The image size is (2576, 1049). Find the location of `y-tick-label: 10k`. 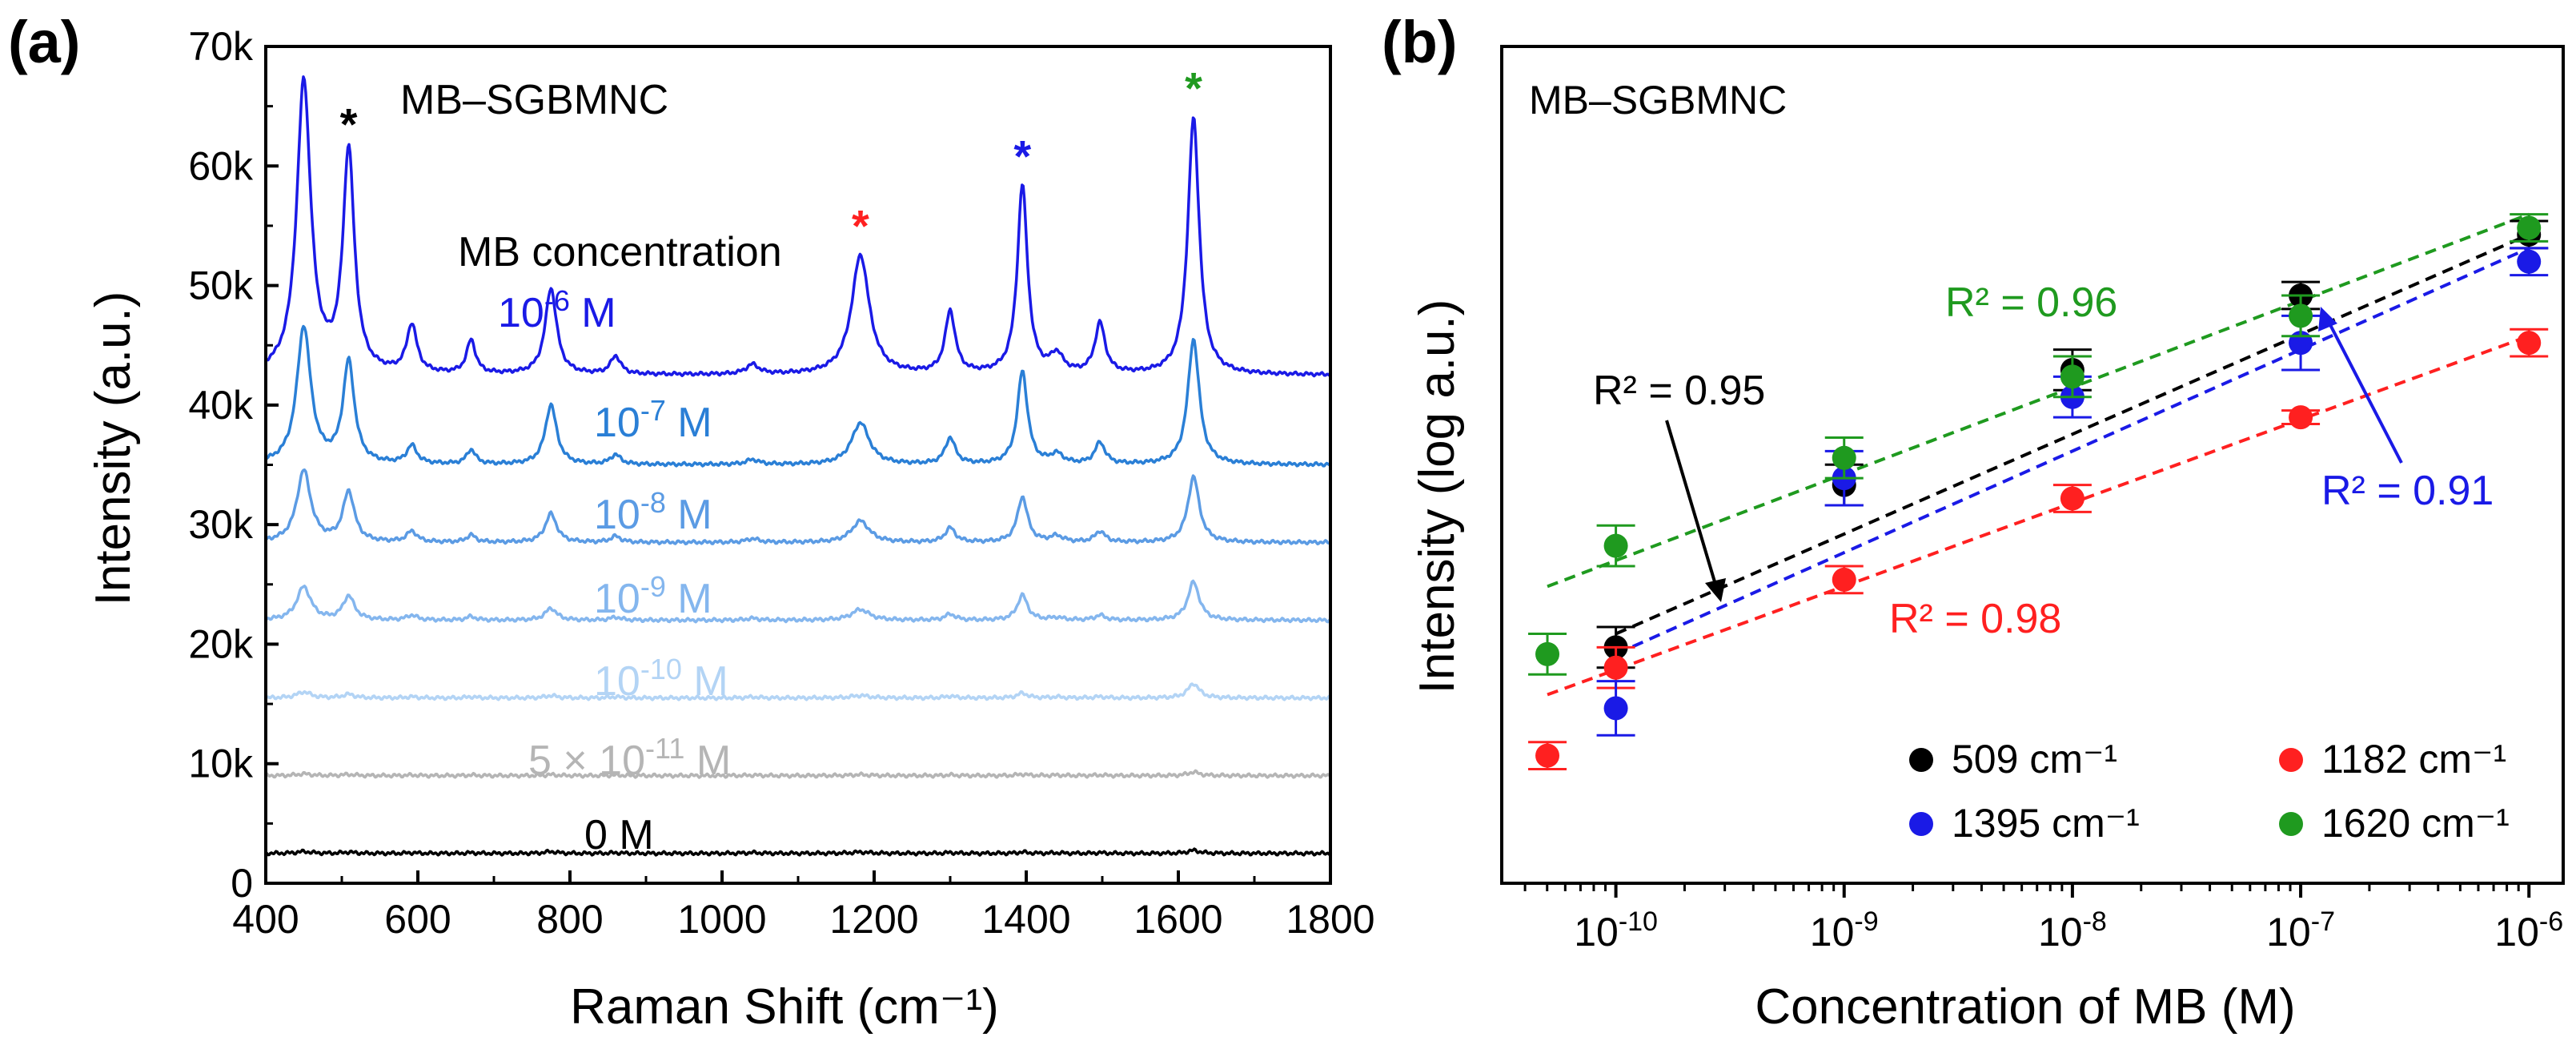

y-tick-label: 10k is located at coordinates (221, 764).